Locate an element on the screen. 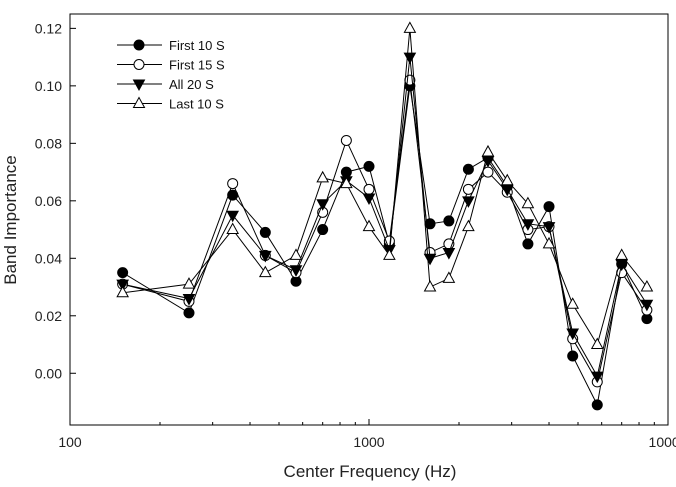 The image size is (676, 487). y-tick-label: 0.02 is located at coordinates (48, 316).